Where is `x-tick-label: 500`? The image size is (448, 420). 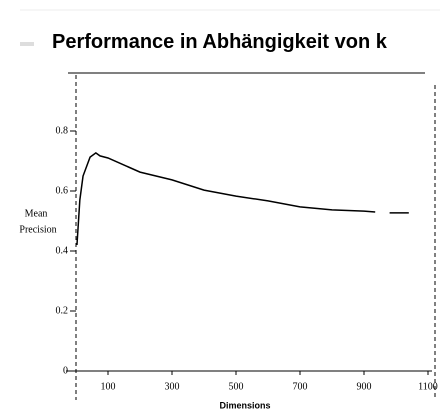 x-tick-label: 500 is located at coordinates (236, 386).